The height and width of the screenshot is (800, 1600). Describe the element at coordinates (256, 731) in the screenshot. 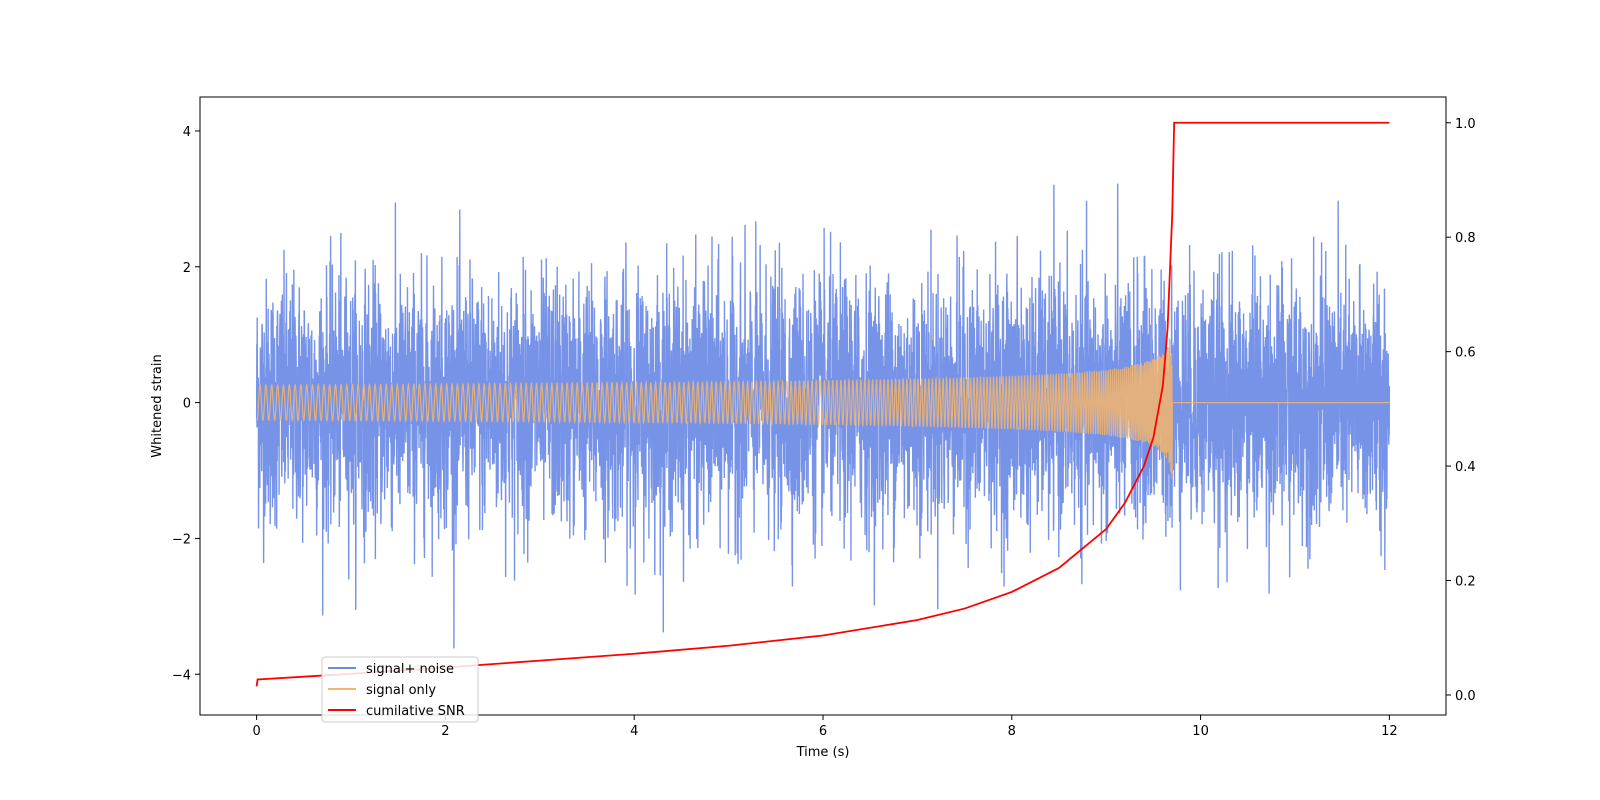

I see `x-tick-label: 0` at that location.